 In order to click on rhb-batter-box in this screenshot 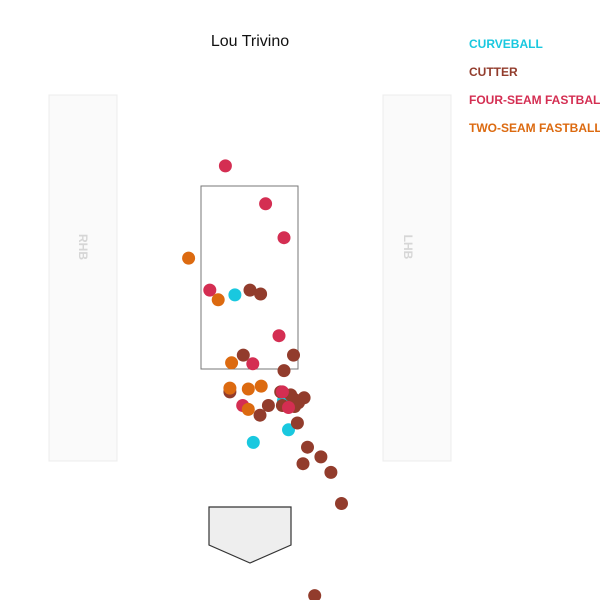, I will do `click(83, 278)`.